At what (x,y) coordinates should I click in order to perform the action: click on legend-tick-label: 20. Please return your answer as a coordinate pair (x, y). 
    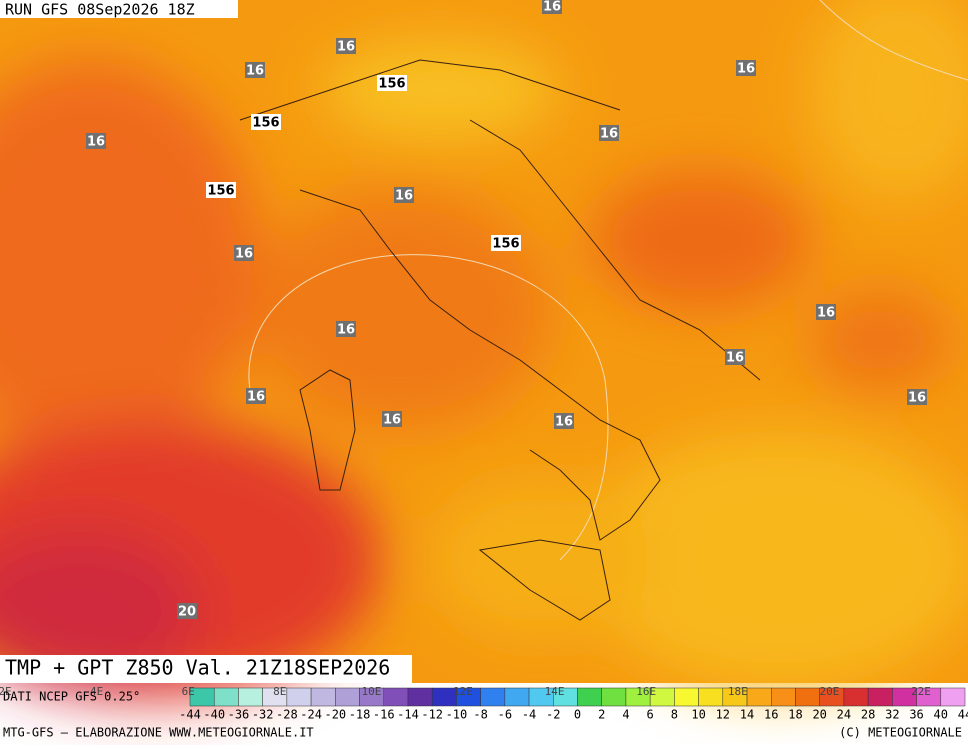
    Looking at the image, I should click on (819, 715).